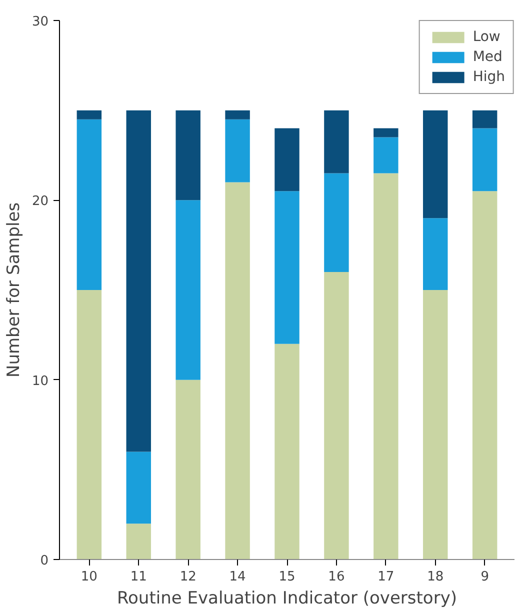 This screenshot has height=611, width=529. Describe the element at coordinates (487, 57) in the screenshot. I see `legend-label: Med` at that location.